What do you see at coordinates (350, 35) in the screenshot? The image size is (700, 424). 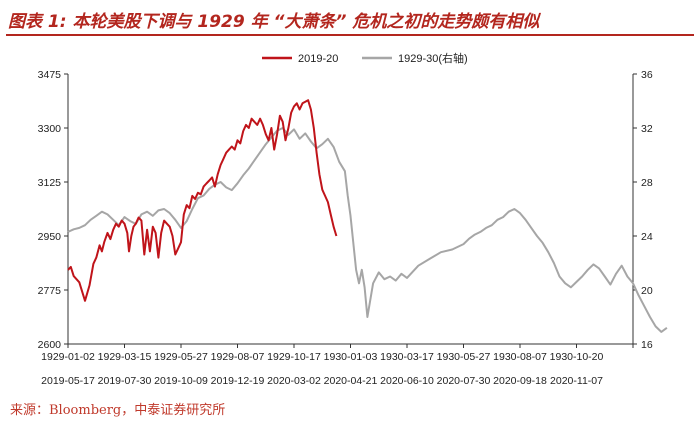 I see `title-underline` at bounding box center [350, 35].